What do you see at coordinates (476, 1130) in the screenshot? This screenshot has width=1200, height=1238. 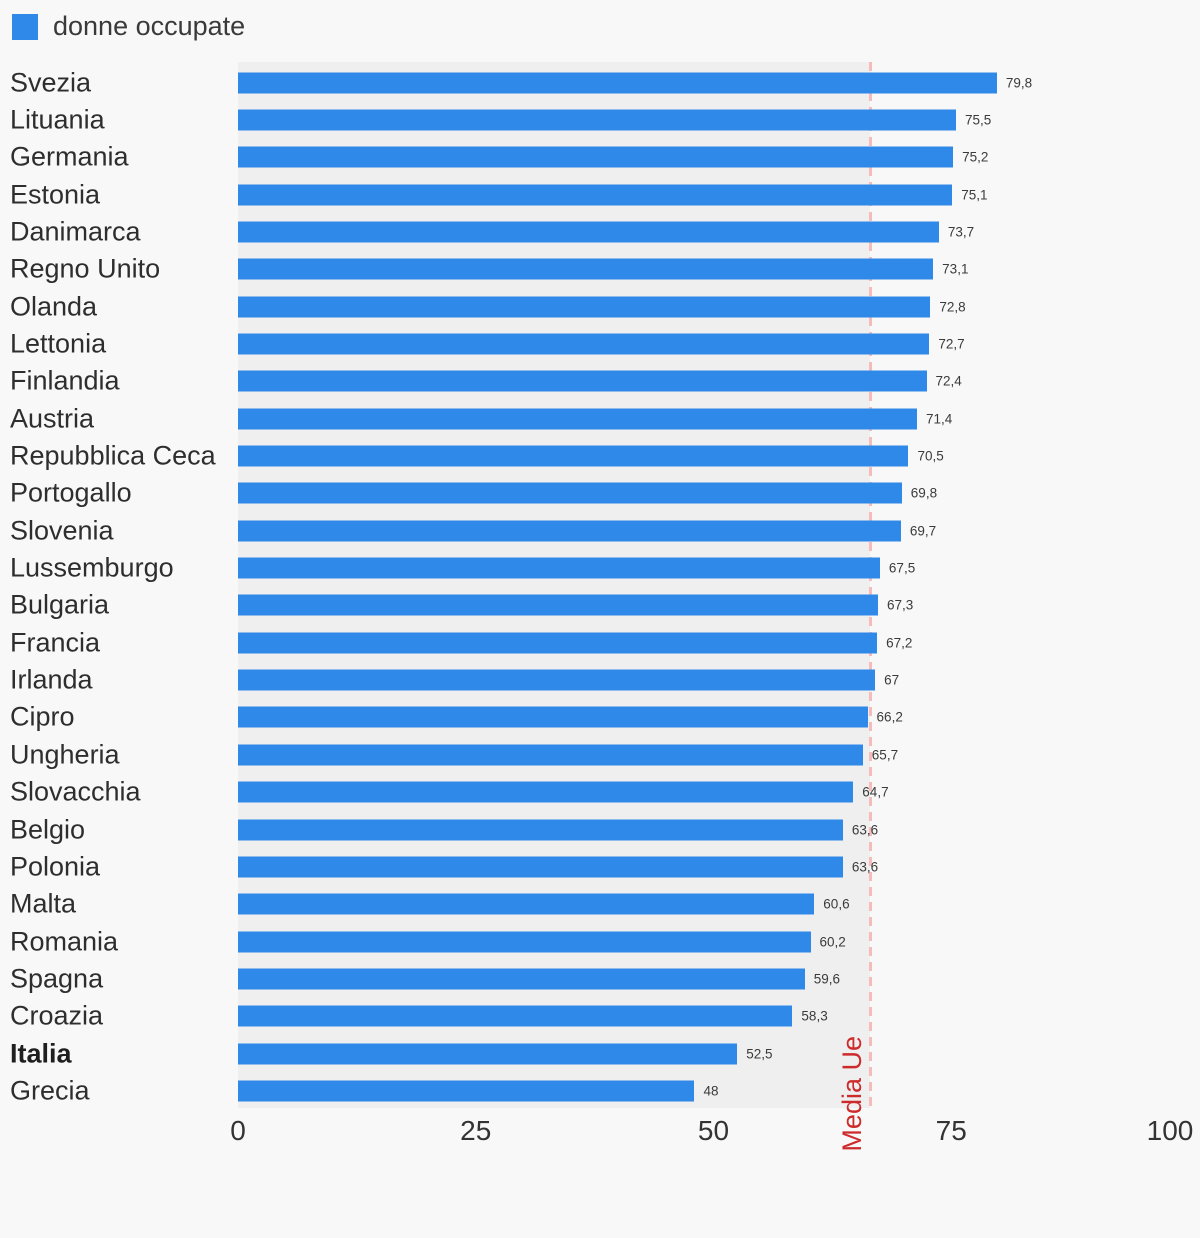 I see `x-tick-label: 25` at bounding box center [476, 1130].